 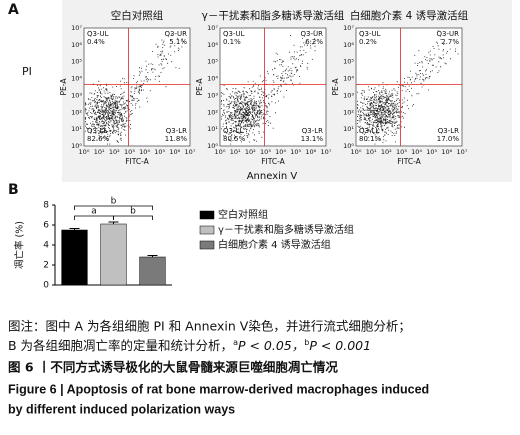 What do you see at coordinates (27, 71) in the screenshot?
I see `y-axis-label: PI` at bounding box center [27, 71].